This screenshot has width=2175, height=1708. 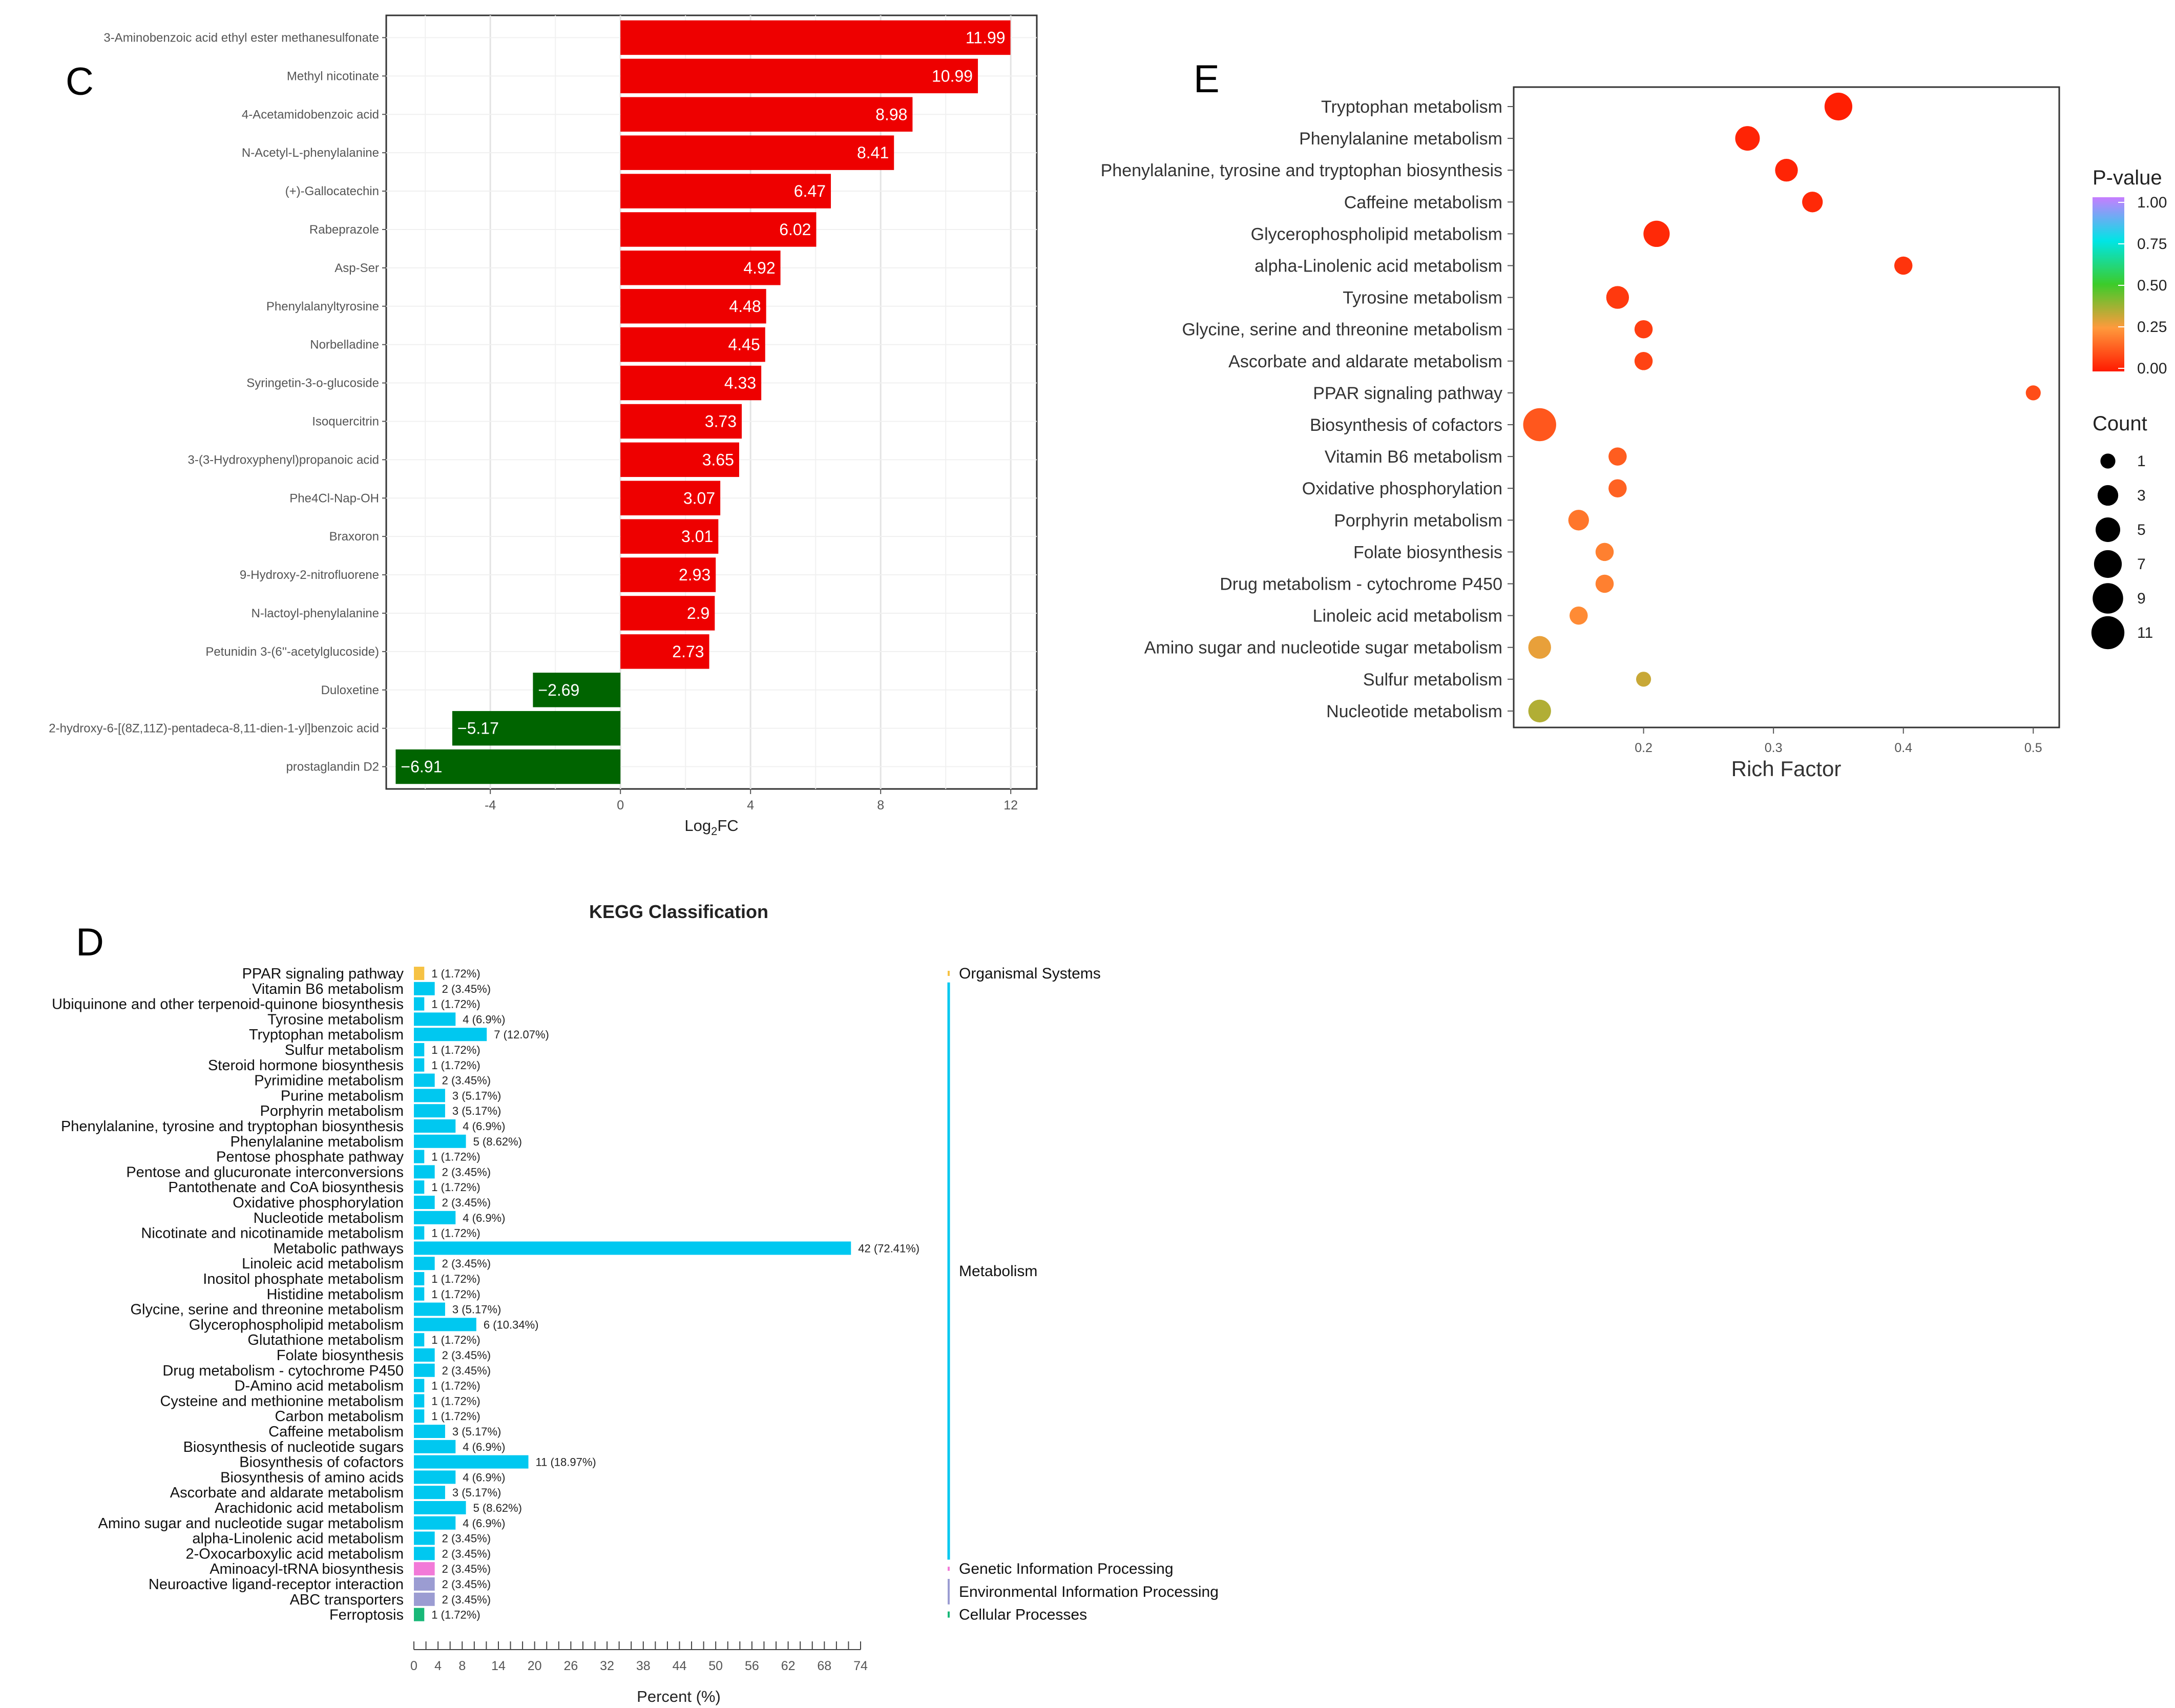 What do you see at coordinates (336, 1432) in the screenshot?
I see `panel-d-category-label: Caffeine metabolism` at bounding box center [336, 1432].